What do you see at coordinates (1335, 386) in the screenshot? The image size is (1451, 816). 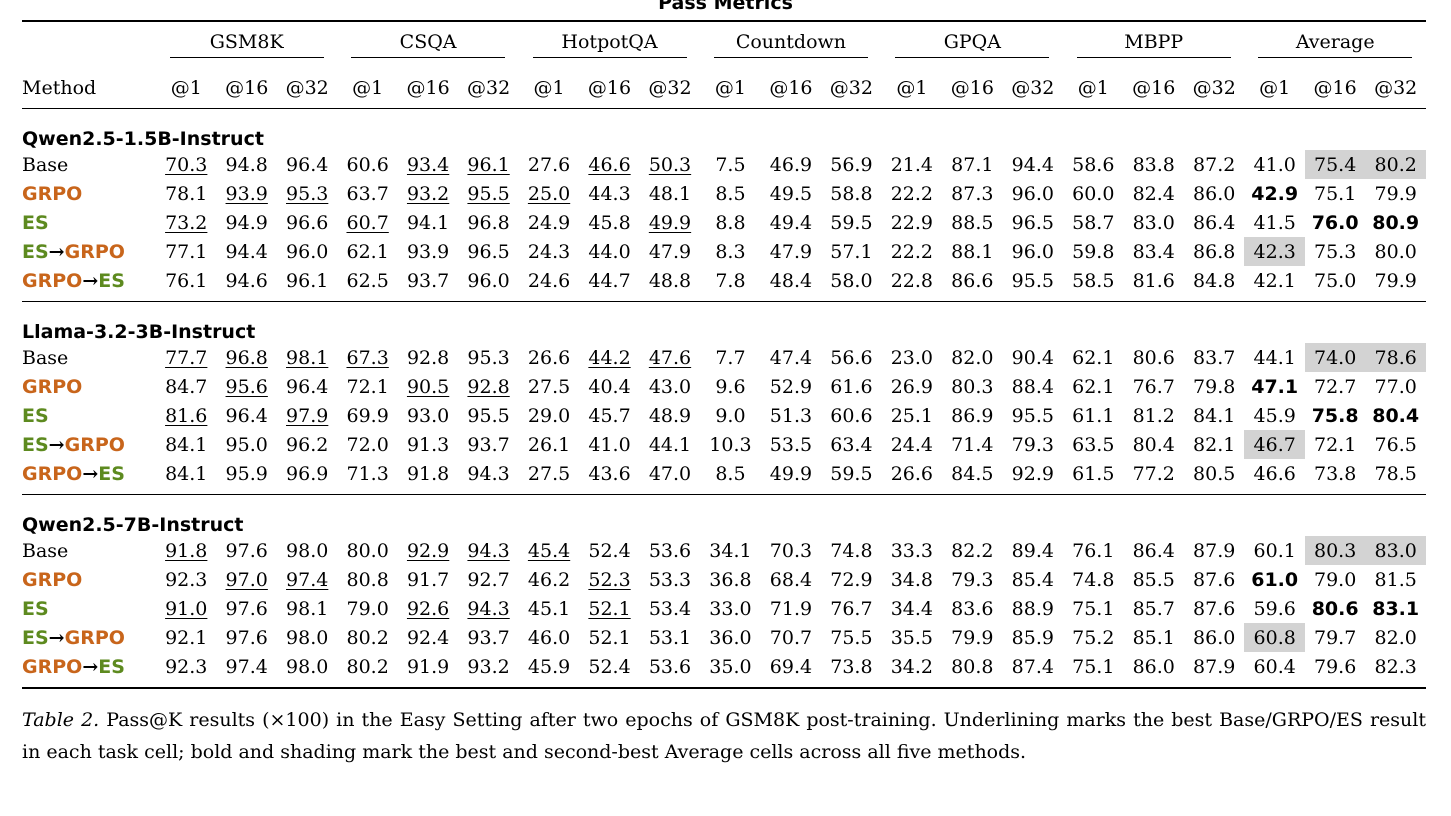 I see `value-cell: 72.7` at bounding box center [1335, 386].